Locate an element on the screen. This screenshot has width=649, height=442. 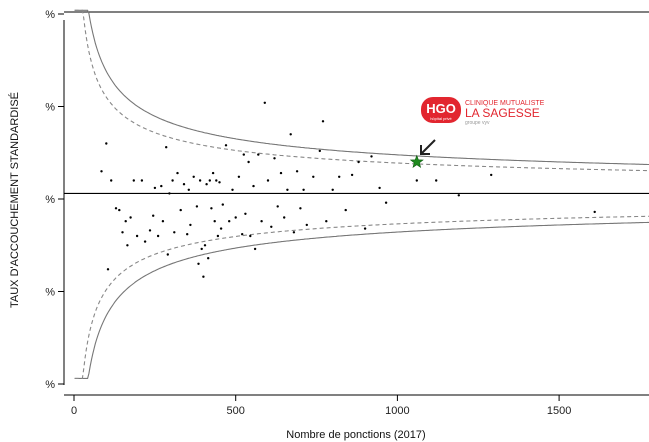
annotation-arrow is located at coordinates (428, 147).